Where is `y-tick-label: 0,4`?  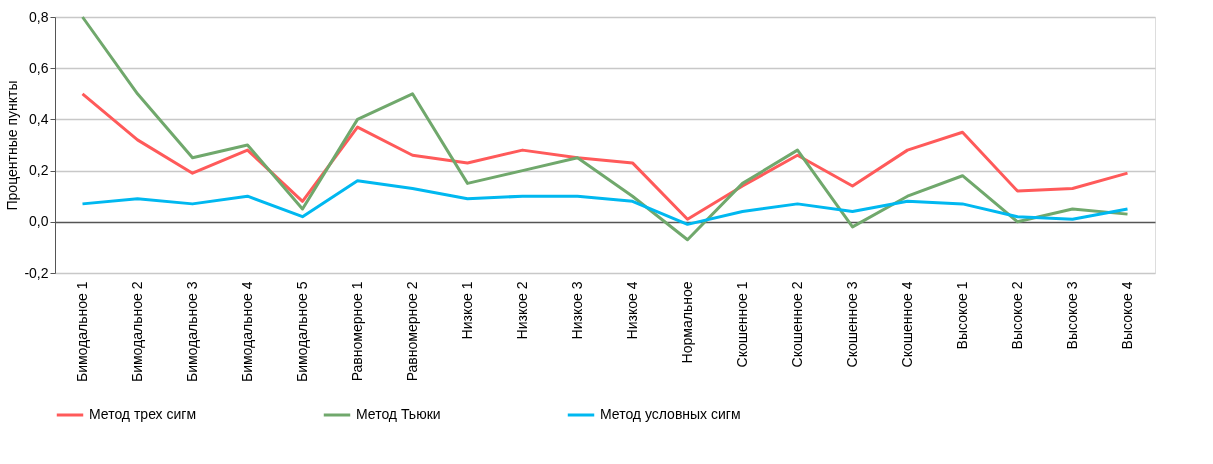
y-tick-label: 0,4 is located at coordinates (39, 118).